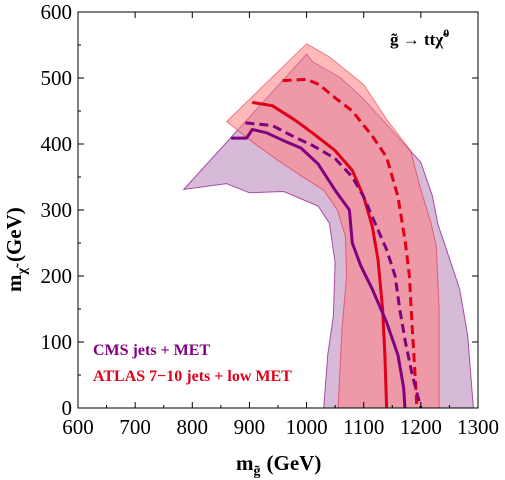 This screenshot has width=505, height=480. What do you see at coordinates (57, 210) in the screenshot?
I see `y-tick-label: 300` at bounding box center [57, 210].